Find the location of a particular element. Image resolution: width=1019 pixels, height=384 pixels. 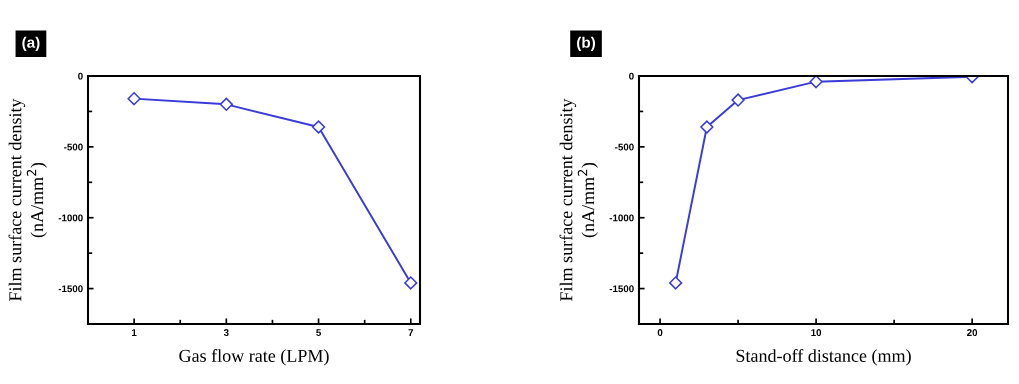

chart-title: (a) is located at coordinates (31, 43).